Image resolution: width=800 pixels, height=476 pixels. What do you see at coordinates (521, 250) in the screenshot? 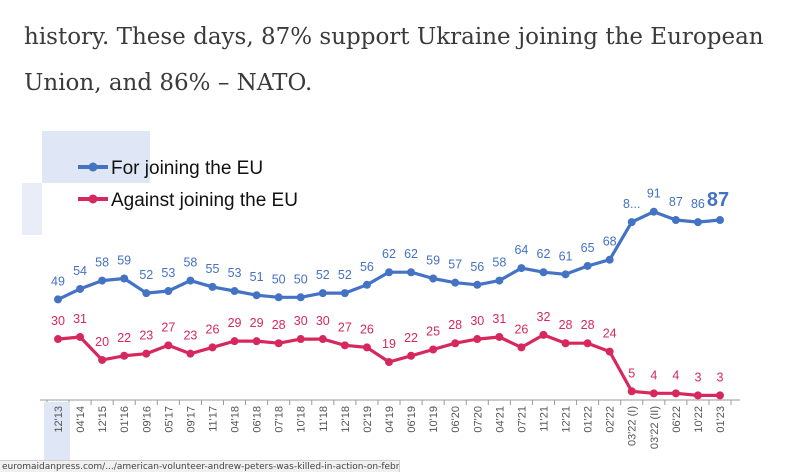
I see `data-label-s0-21: 64` at bounding box center [521, 250].